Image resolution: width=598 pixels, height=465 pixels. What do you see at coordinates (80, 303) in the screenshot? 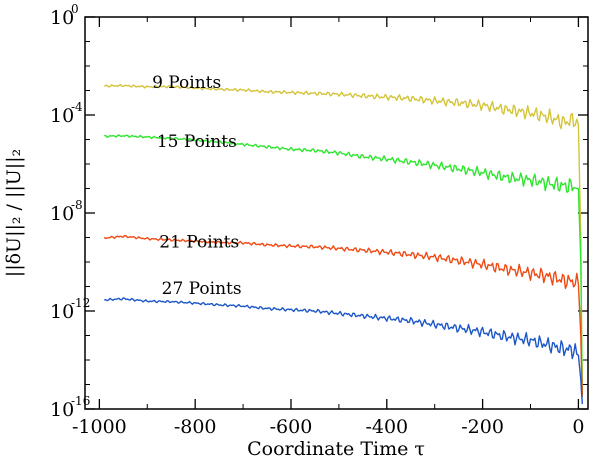
I see `y-tick-label-exponent: -12` at bounding box center [80, 303].